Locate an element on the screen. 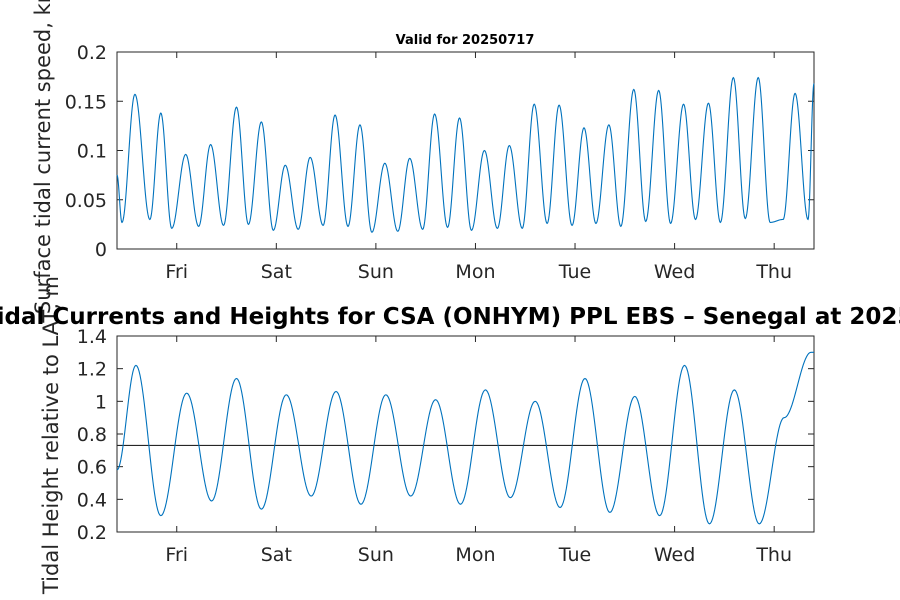  height-ytick-label: 0.4 is located at coordinates (92, 500).